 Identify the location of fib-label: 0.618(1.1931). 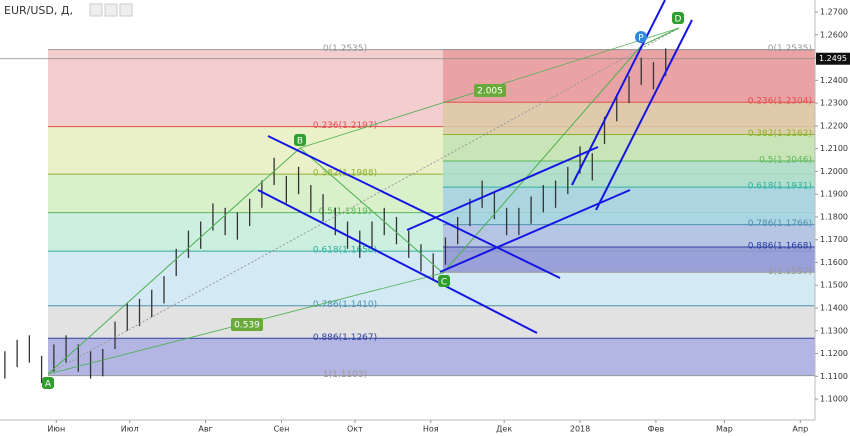
(780, 187).